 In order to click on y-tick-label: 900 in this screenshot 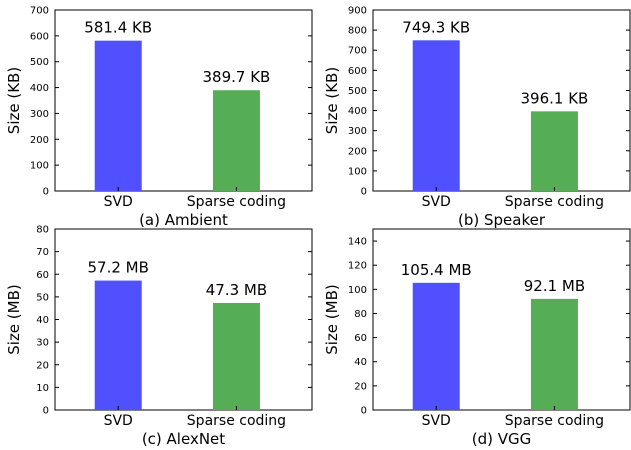, I will do `click(357, 11)`.